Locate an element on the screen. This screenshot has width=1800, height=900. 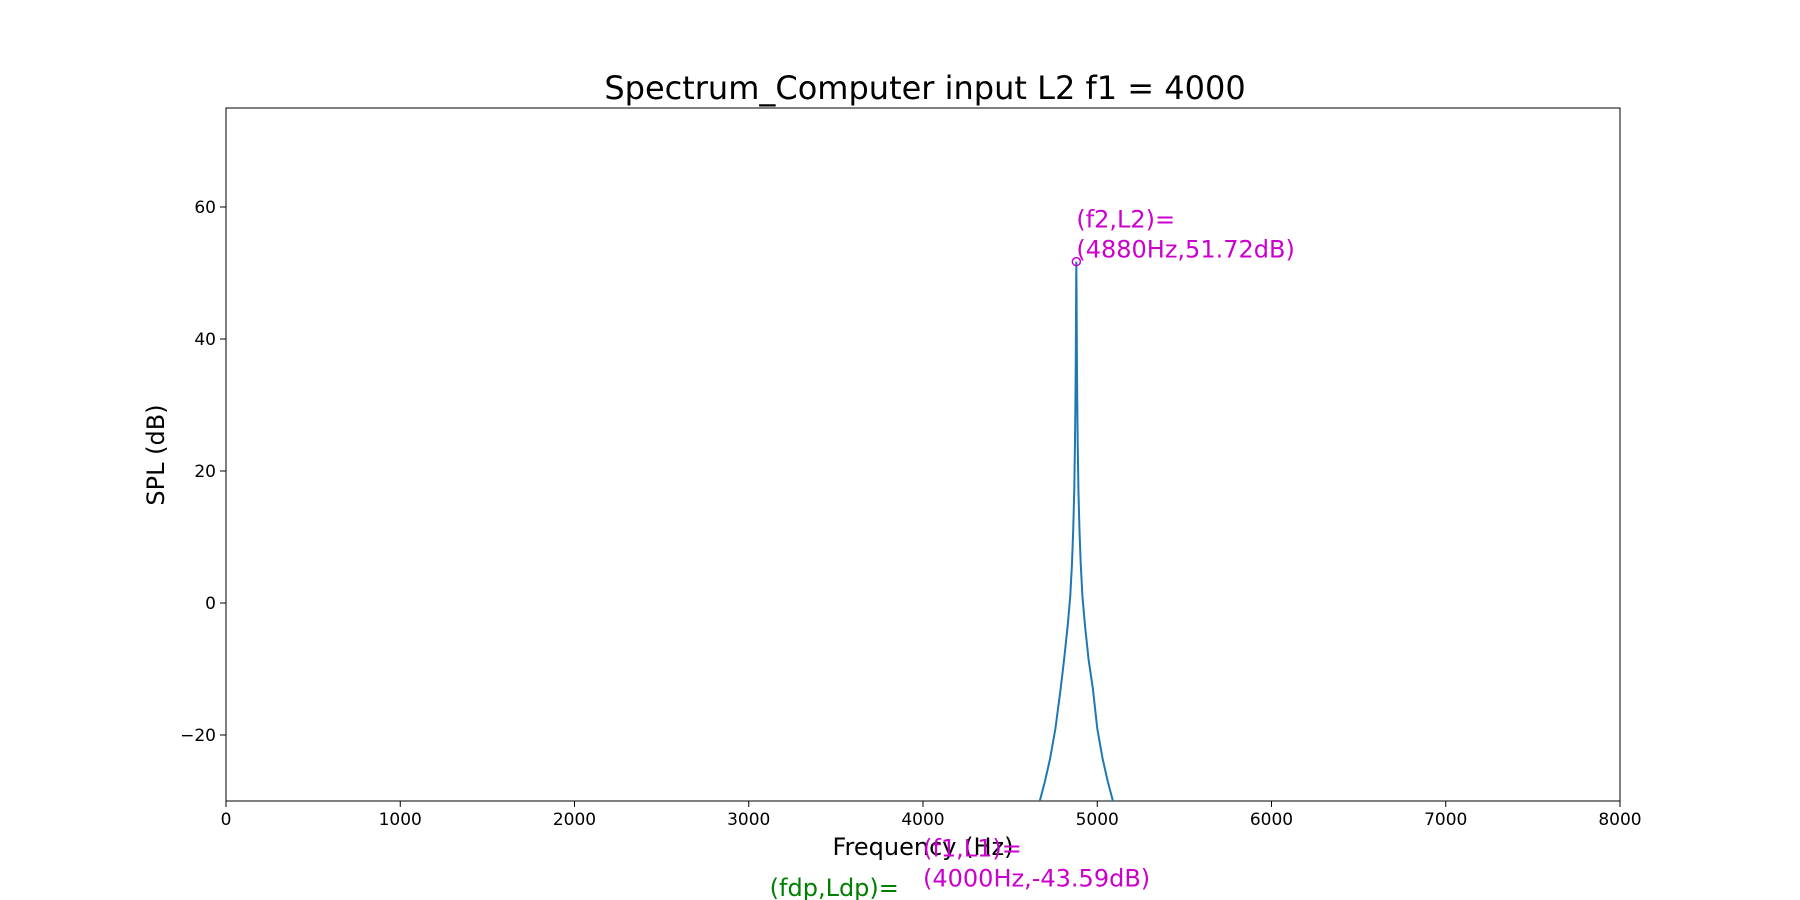
x-tick-label: 1000 is located at coordinates (400, 820).